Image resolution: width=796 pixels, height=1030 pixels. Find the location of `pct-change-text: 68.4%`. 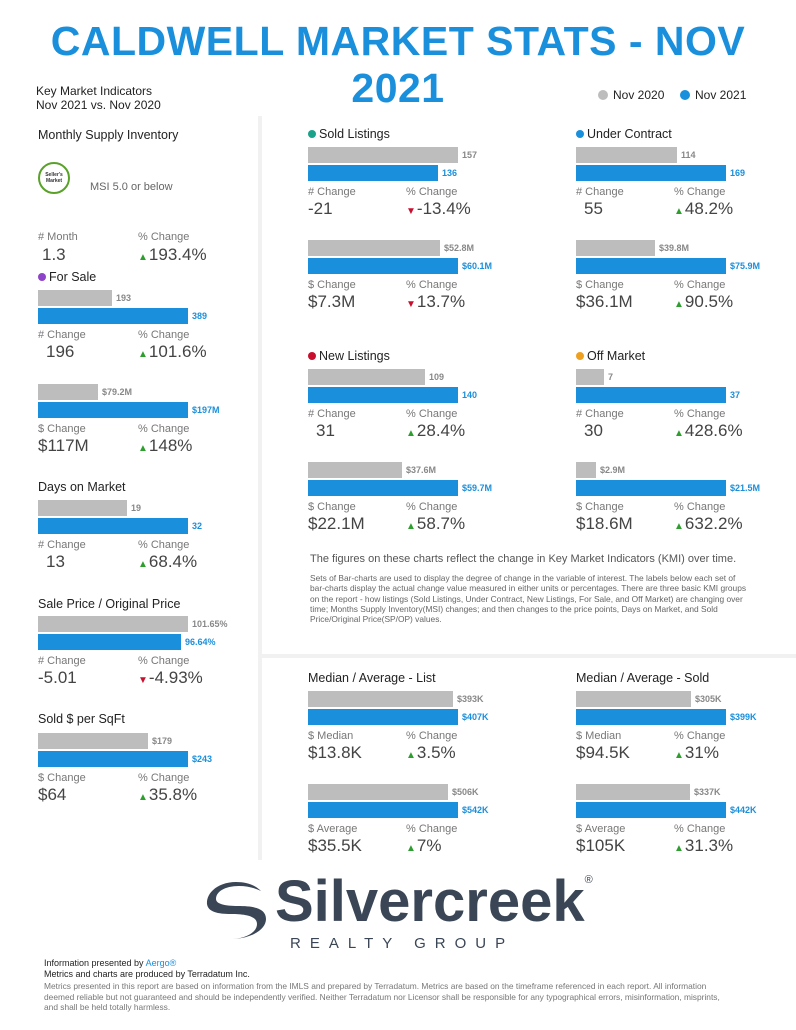

pct-change-text: 68.4% is located at coordinates (173, 561).